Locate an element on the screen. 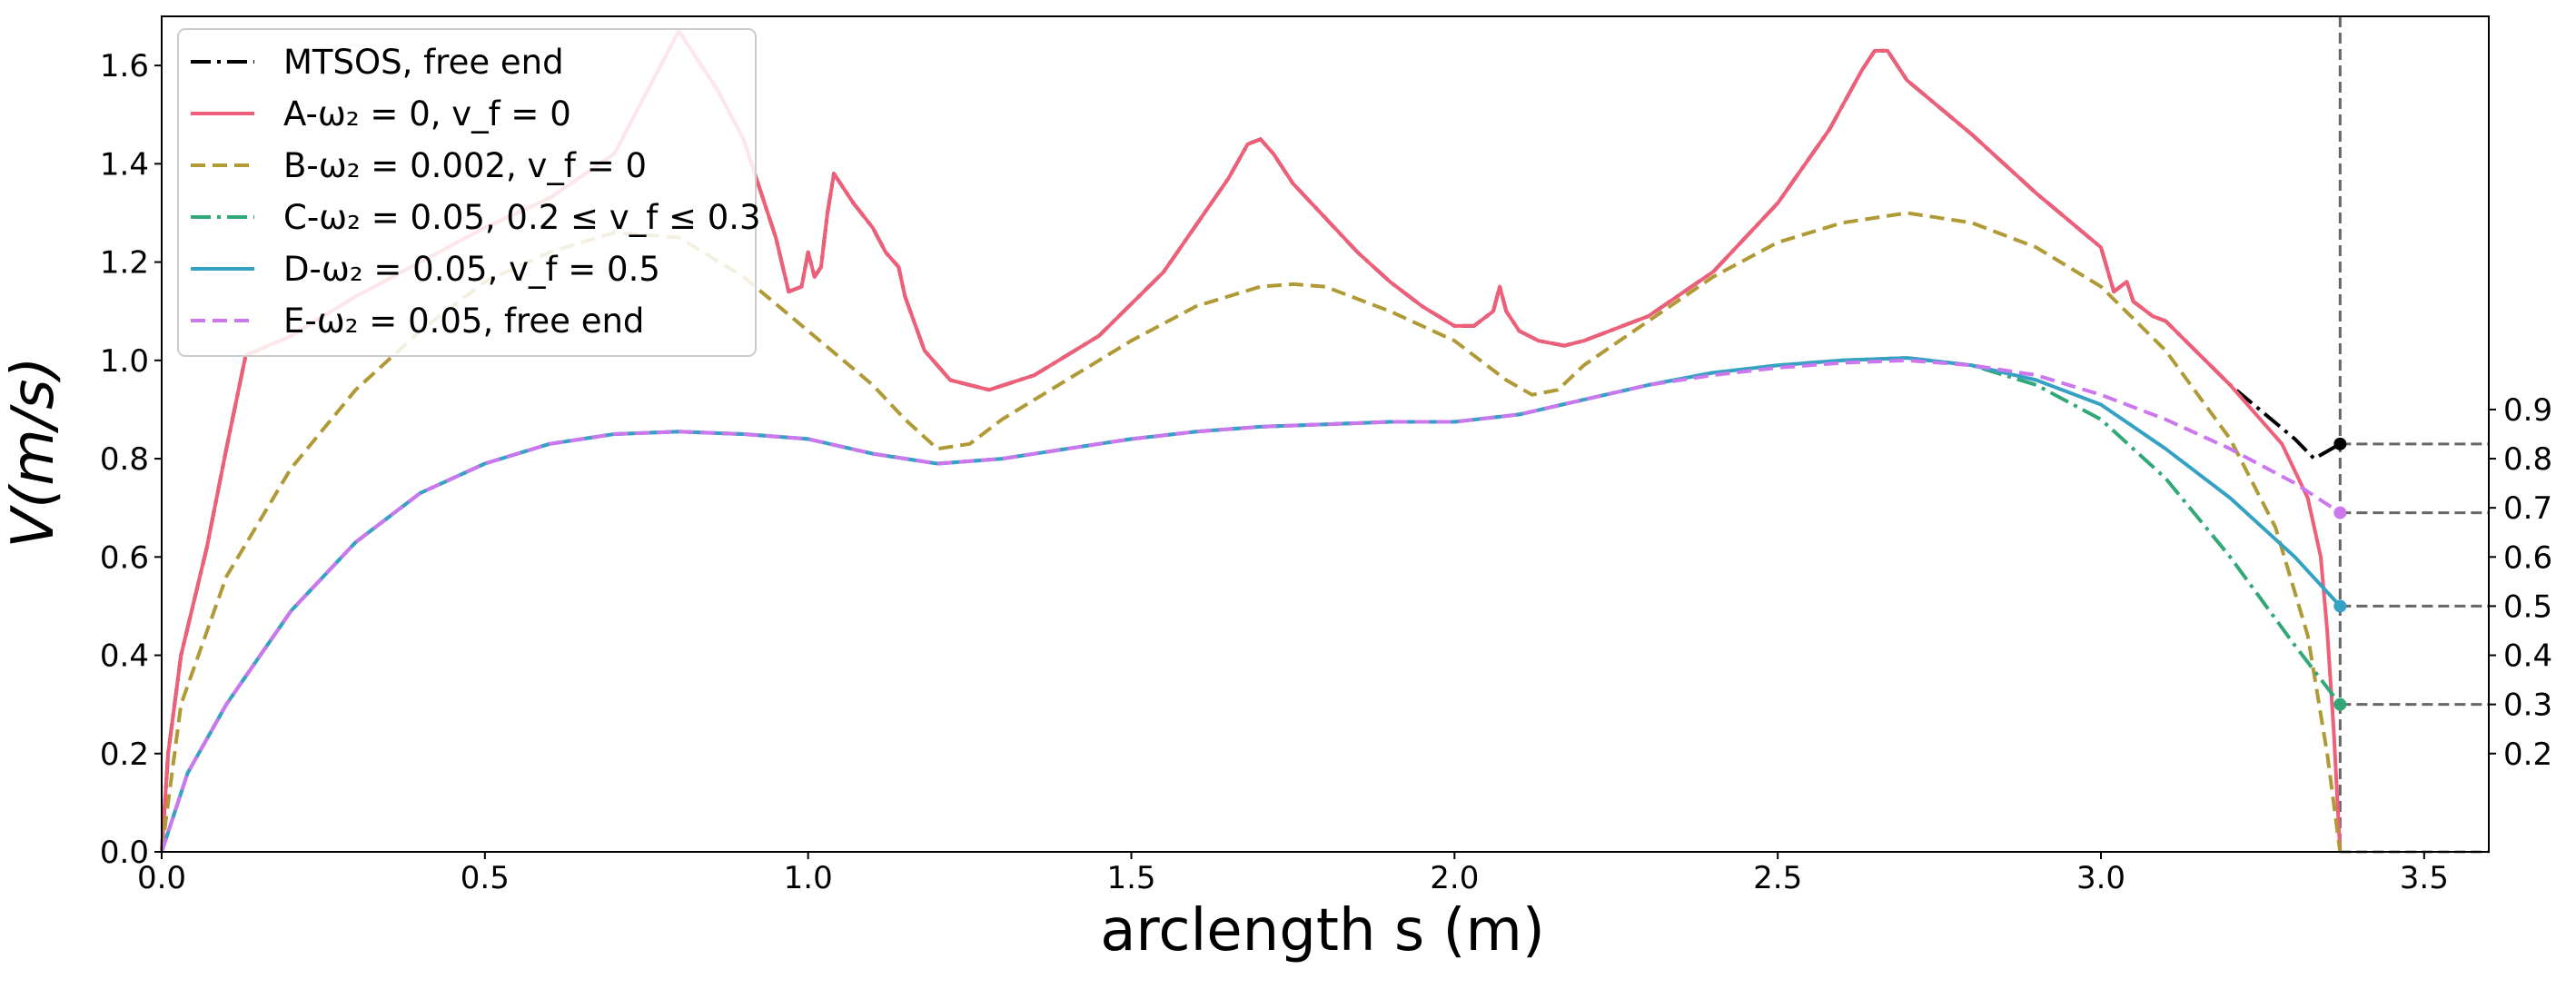 This screenshot has width=2576, height=989. y-tick-label: 0.6 is located at coordinates (124, 557).